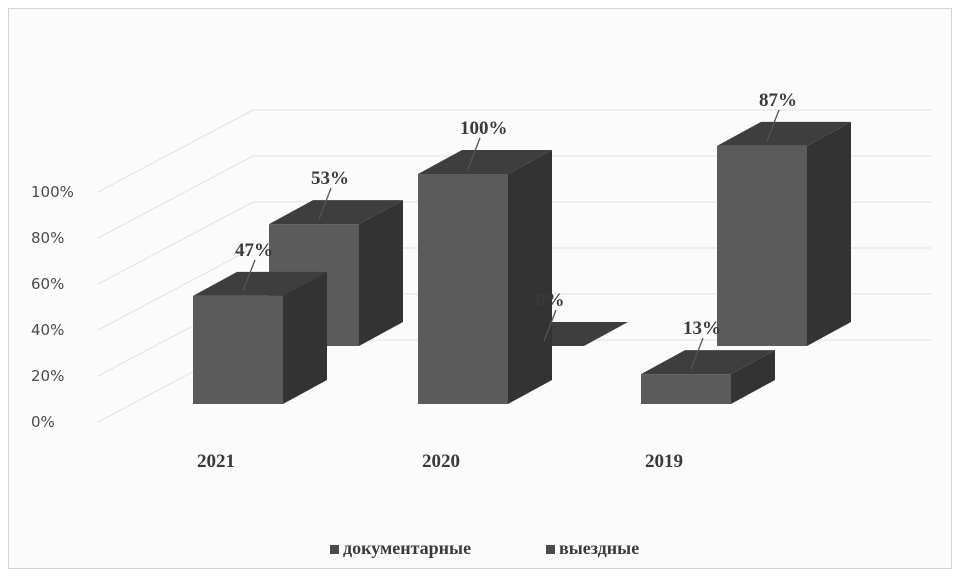 This screenshot has height=577, width=959. I want to click on bar-series-1-2020, so click(485, 277).